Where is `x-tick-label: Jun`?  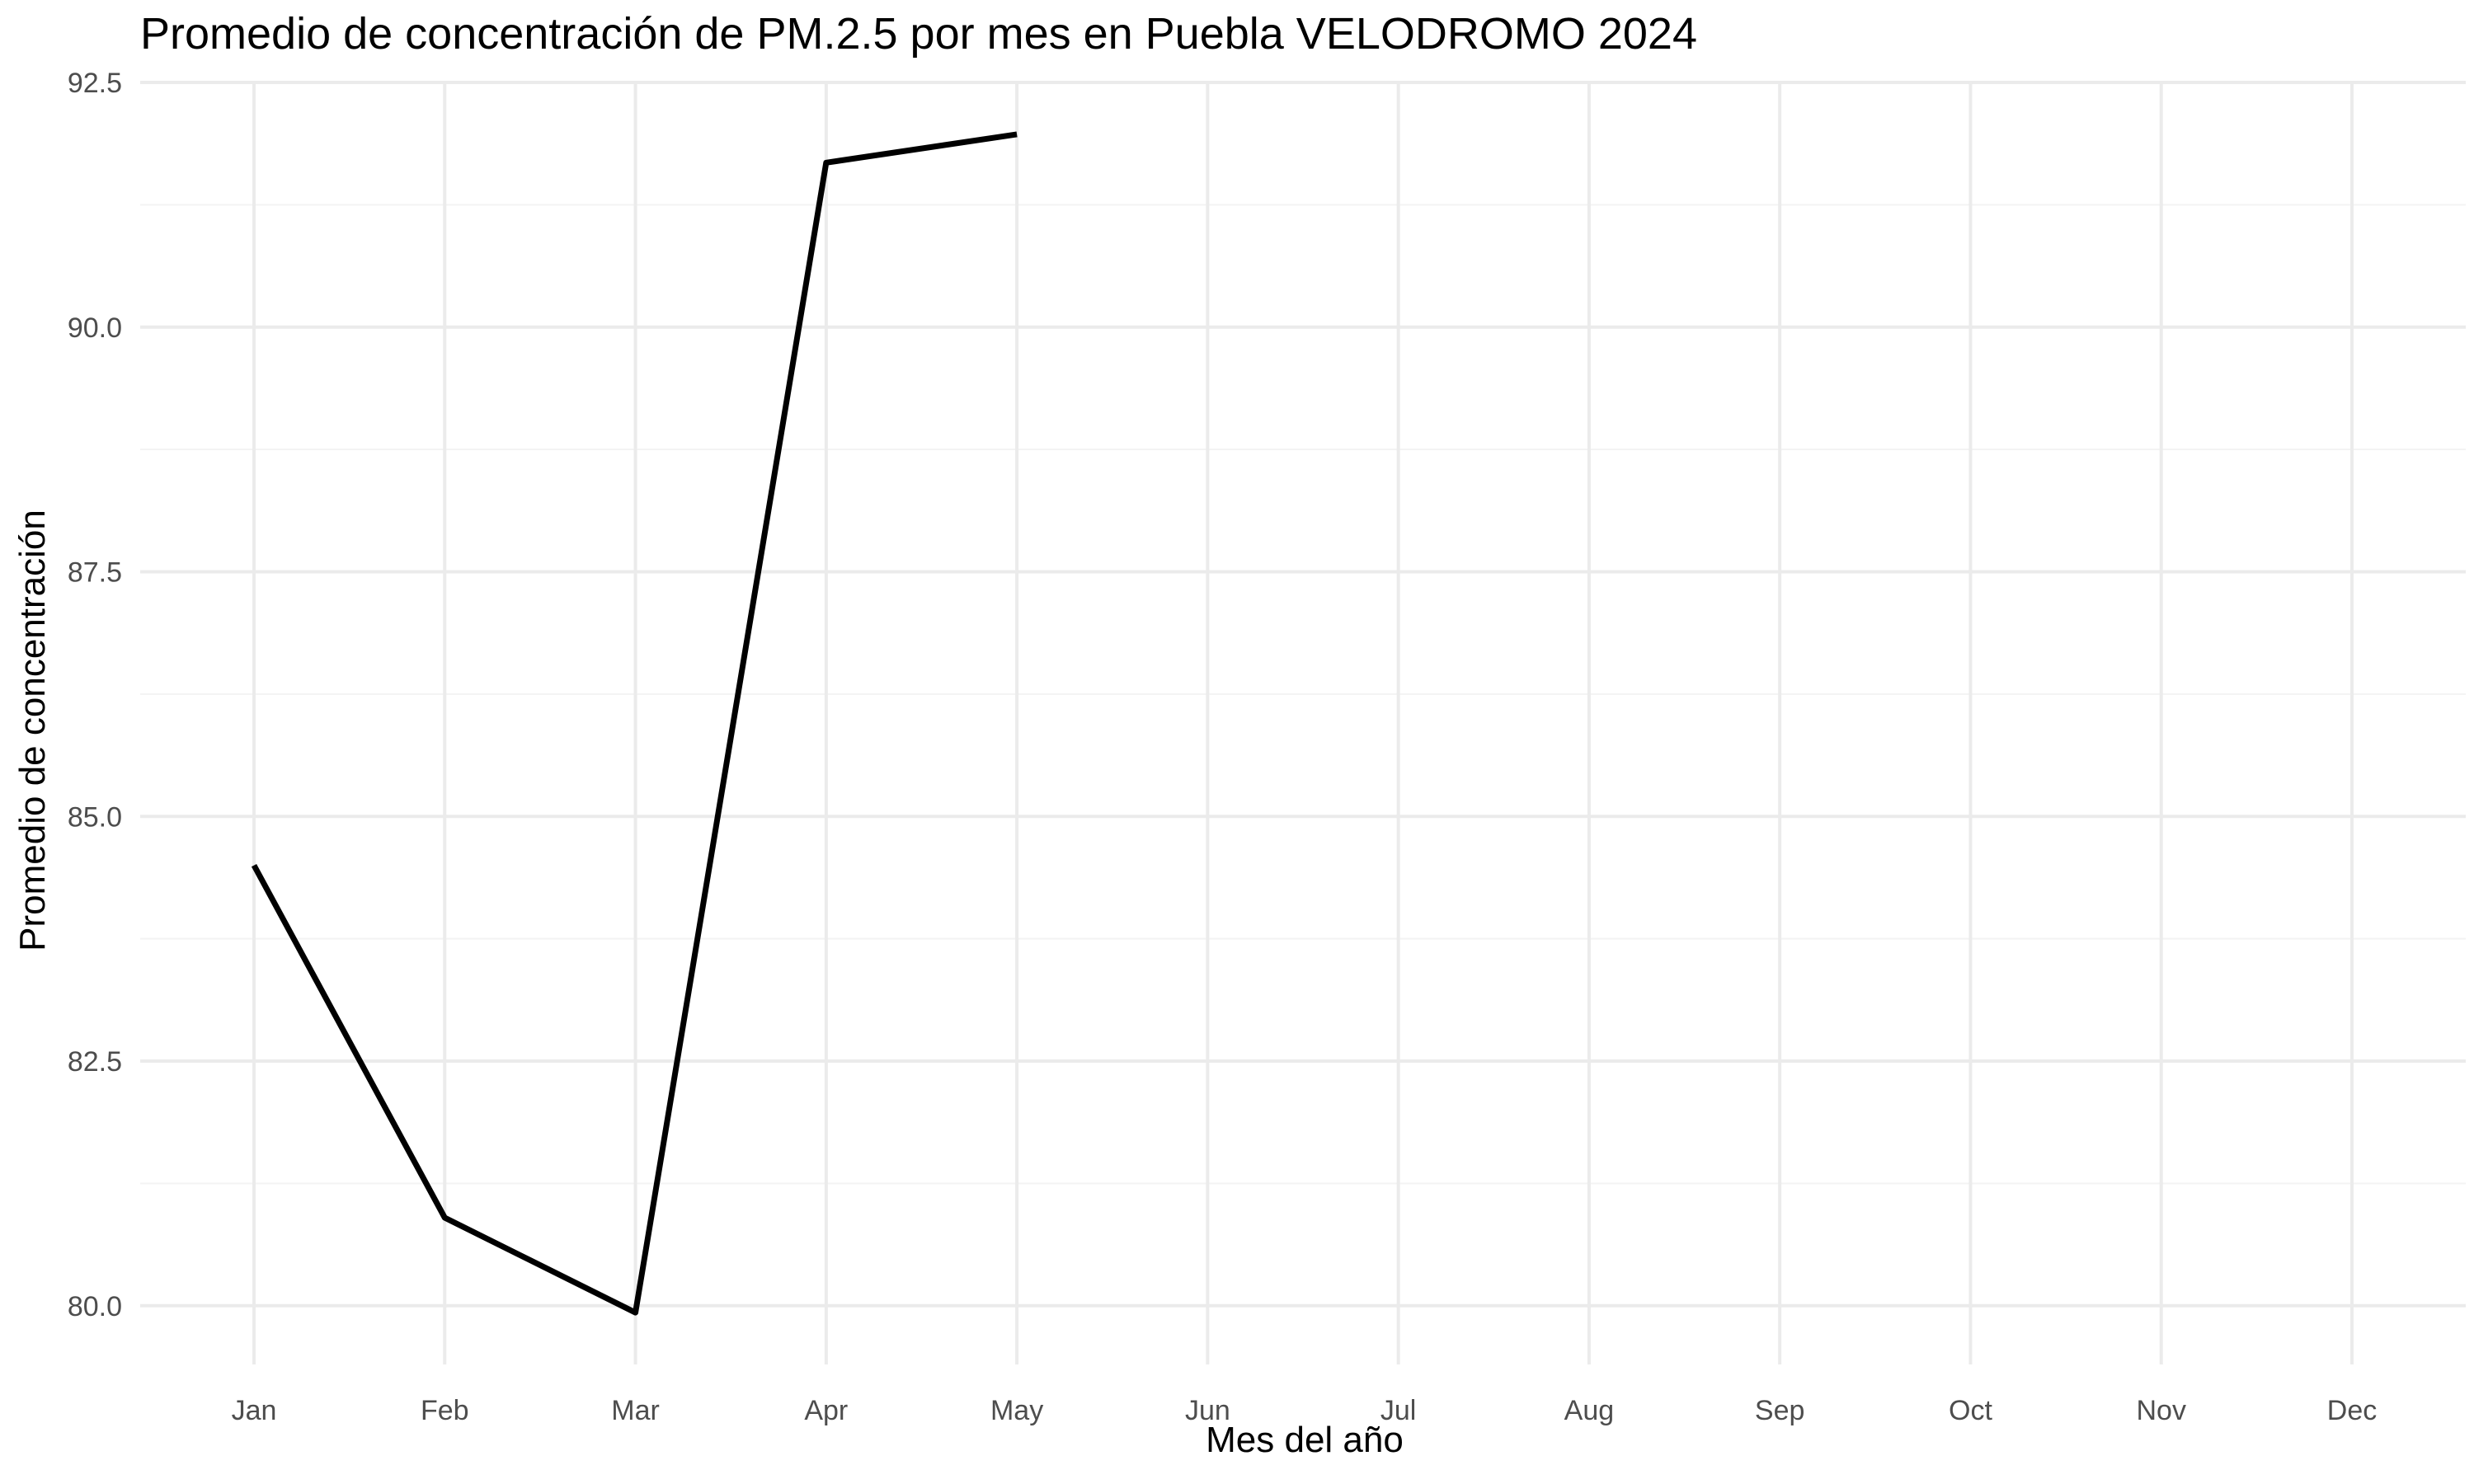 x-tick-label: Jun is located at coordinates (1207, 1410).